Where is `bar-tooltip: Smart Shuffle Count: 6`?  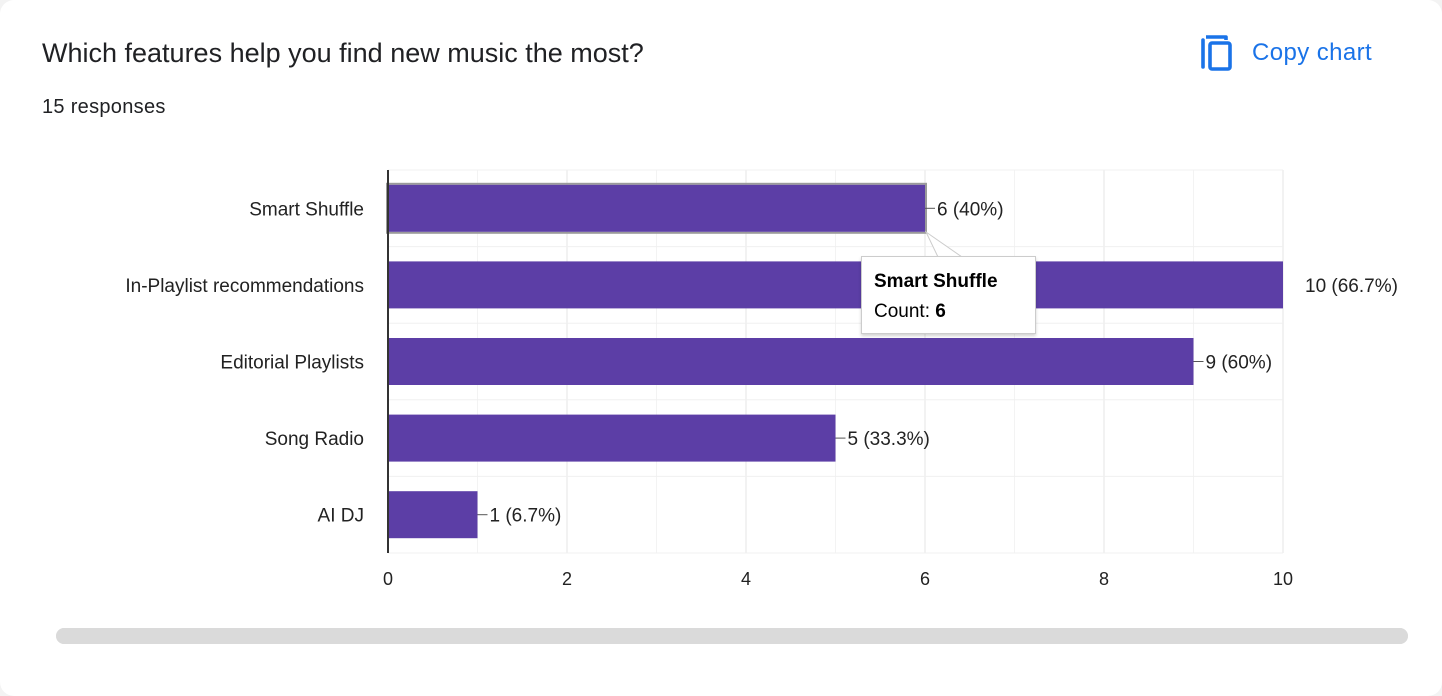 bar-tooltip: Smart Shuffle Count: 6 is located at coordinates (948, 295).